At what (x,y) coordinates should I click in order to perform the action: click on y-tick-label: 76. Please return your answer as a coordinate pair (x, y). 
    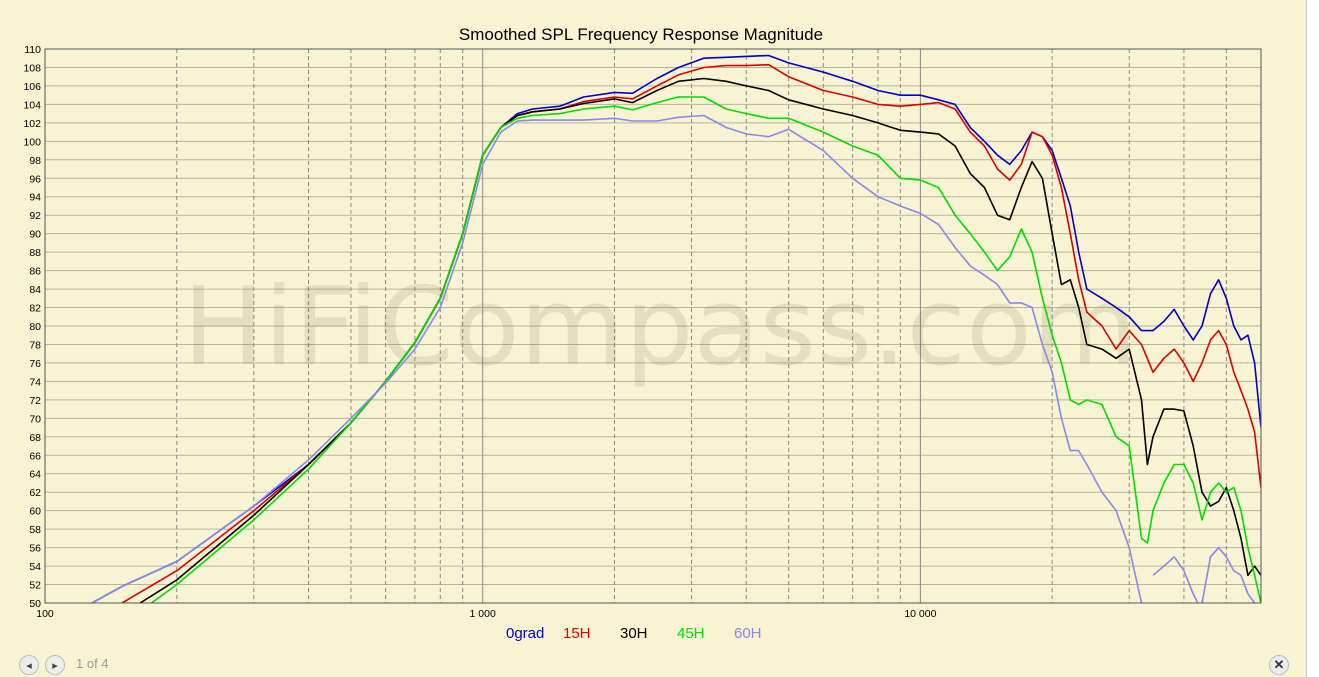
    Looking at the image, I should click on (35, 364).